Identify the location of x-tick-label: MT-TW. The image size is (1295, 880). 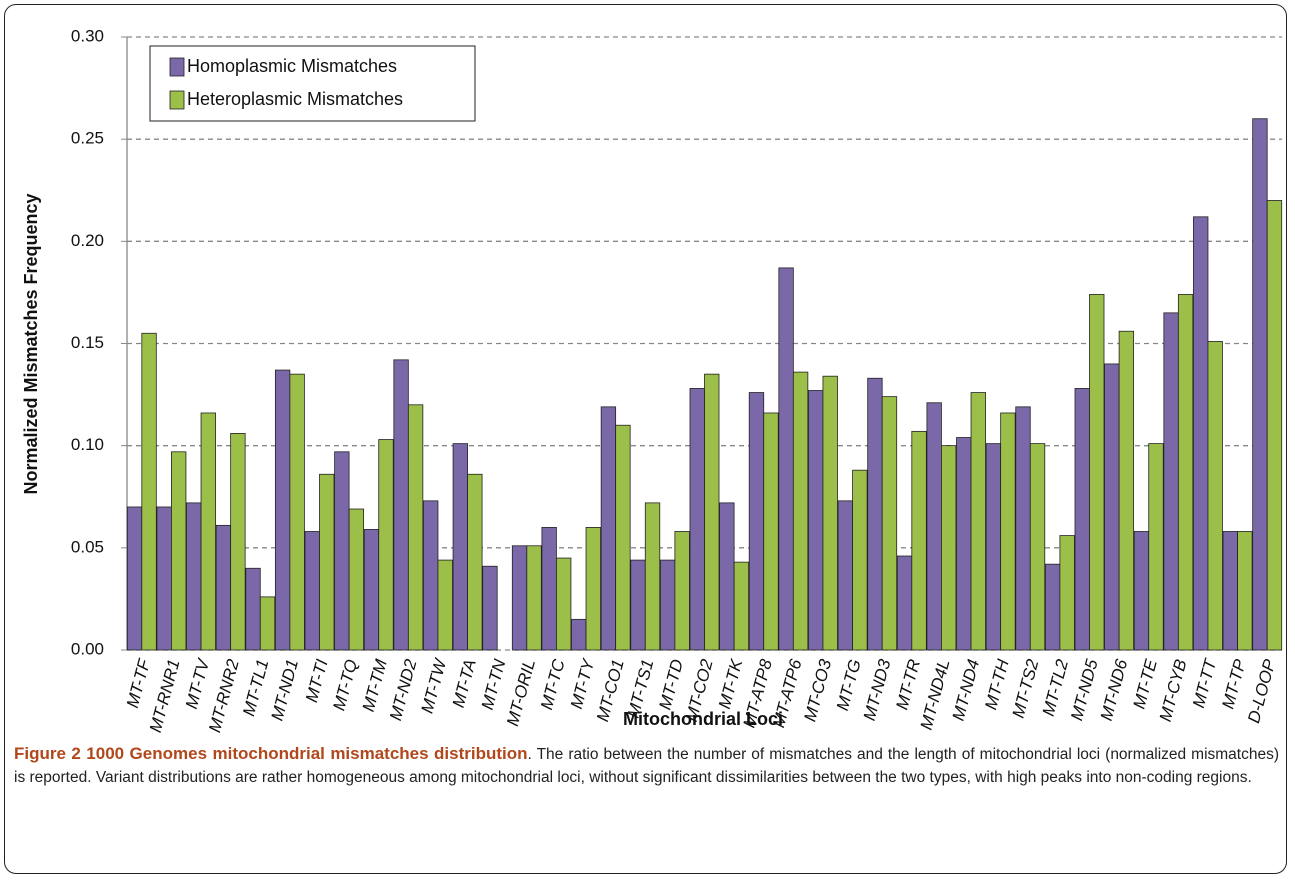
(434, 685).